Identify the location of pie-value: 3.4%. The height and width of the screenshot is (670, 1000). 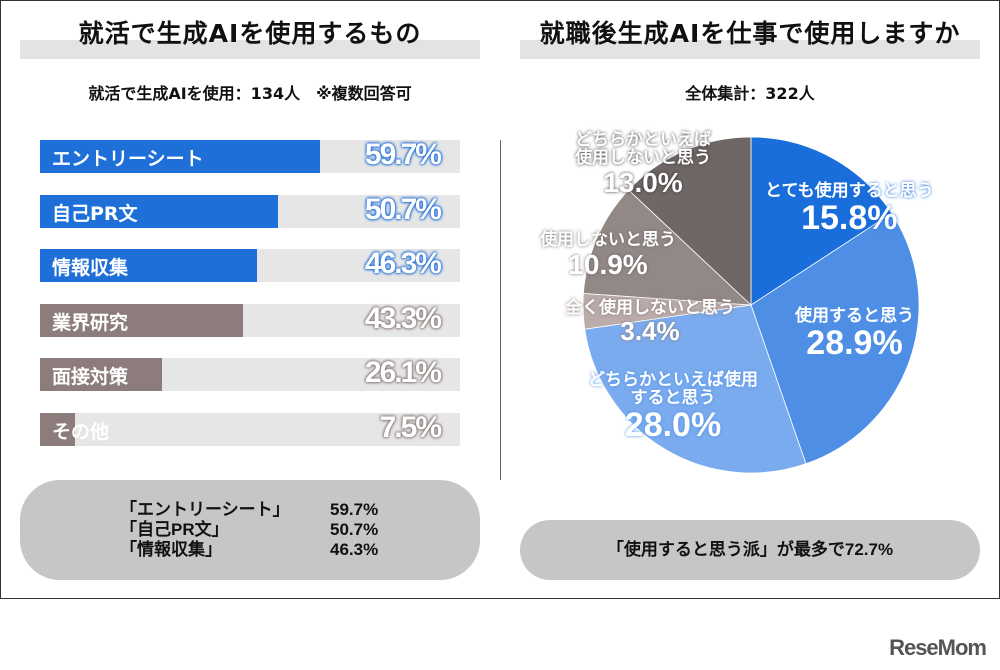
(650, 330).